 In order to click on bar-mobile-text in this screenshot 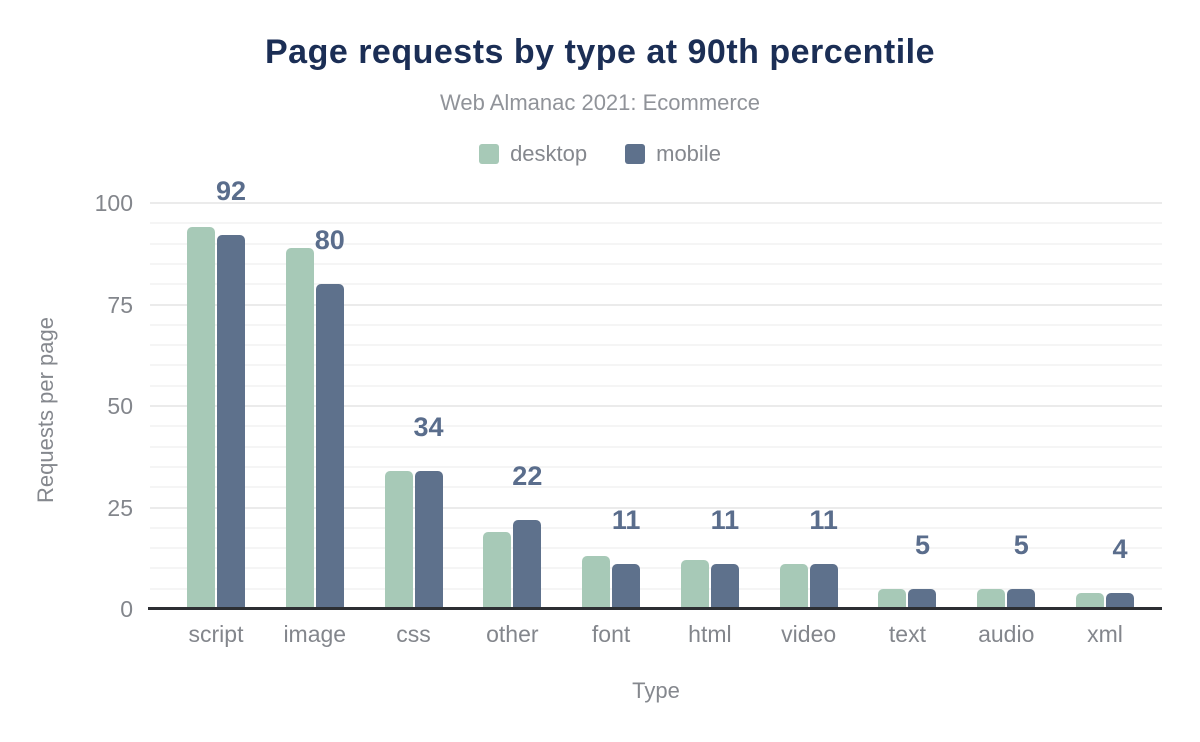, I will do `click(922, 598)`.